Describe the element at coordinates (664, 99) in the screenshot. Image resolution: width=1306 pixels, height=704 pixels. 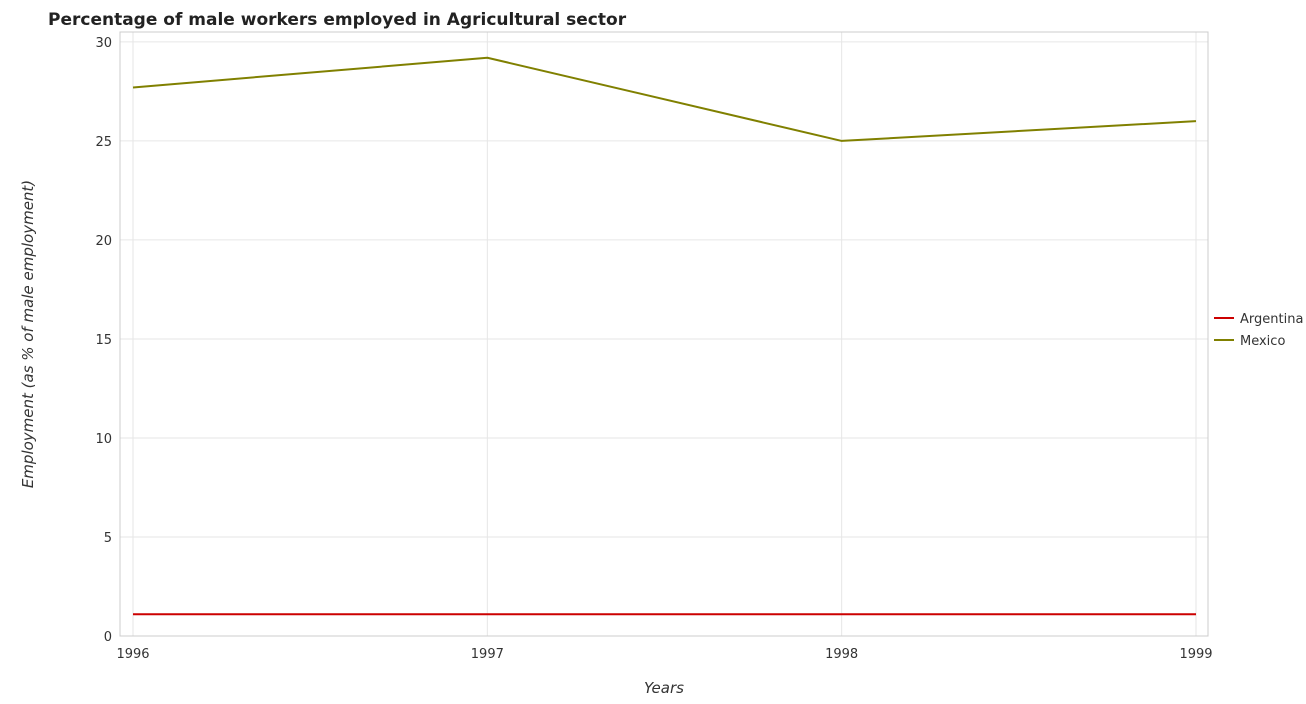
I see `series-line-mexico` at that location.